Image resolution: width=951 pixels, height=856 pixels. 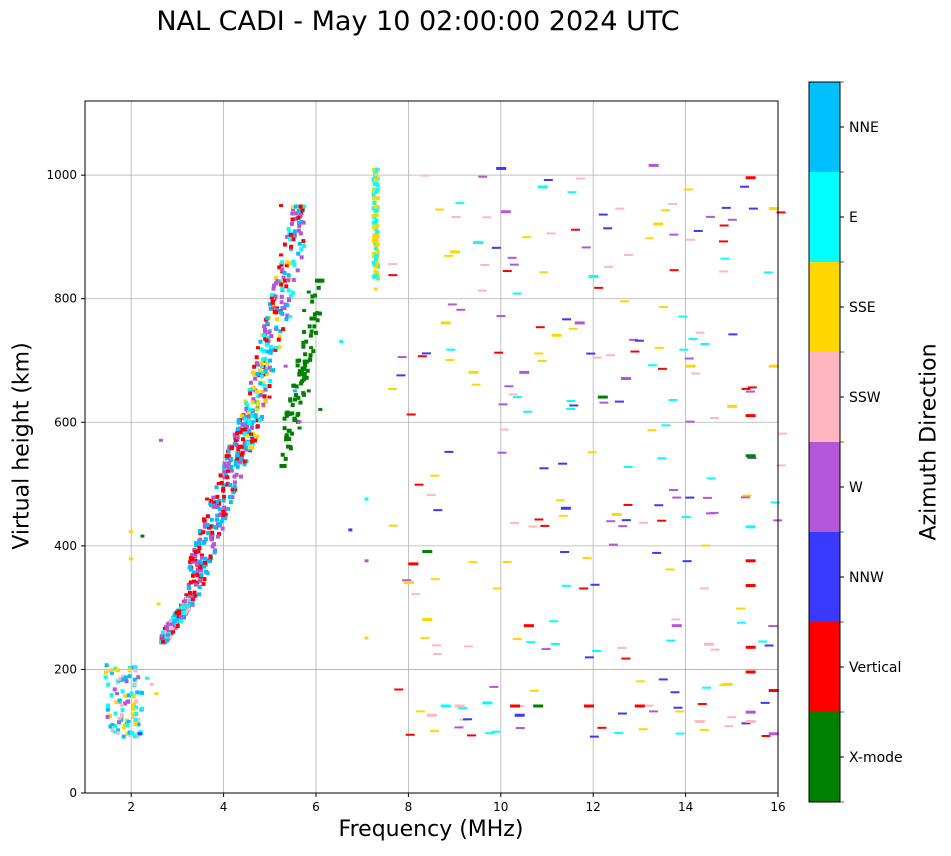 What do you see at coordinates (65, 299) in the screenshot?
I see `y-tick-label: 800` at bounding box center [65, 299].